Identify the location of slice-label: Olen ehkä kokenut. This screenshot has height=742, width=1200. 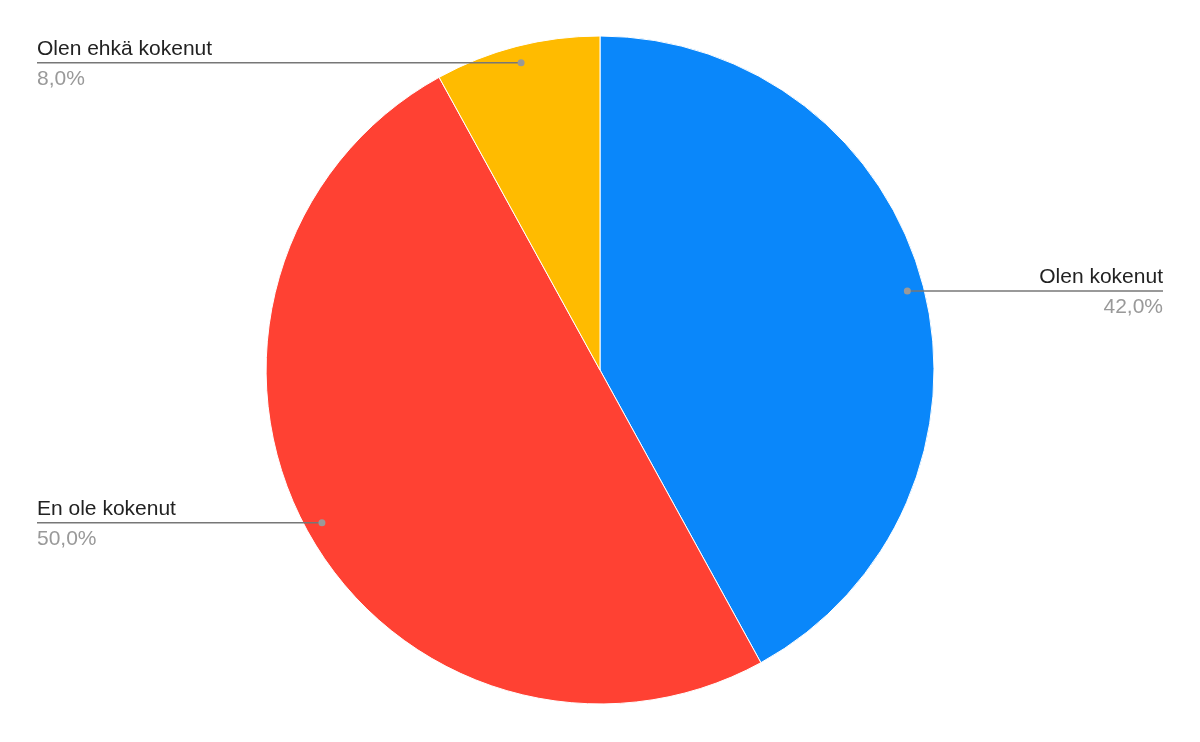
(125, 47).